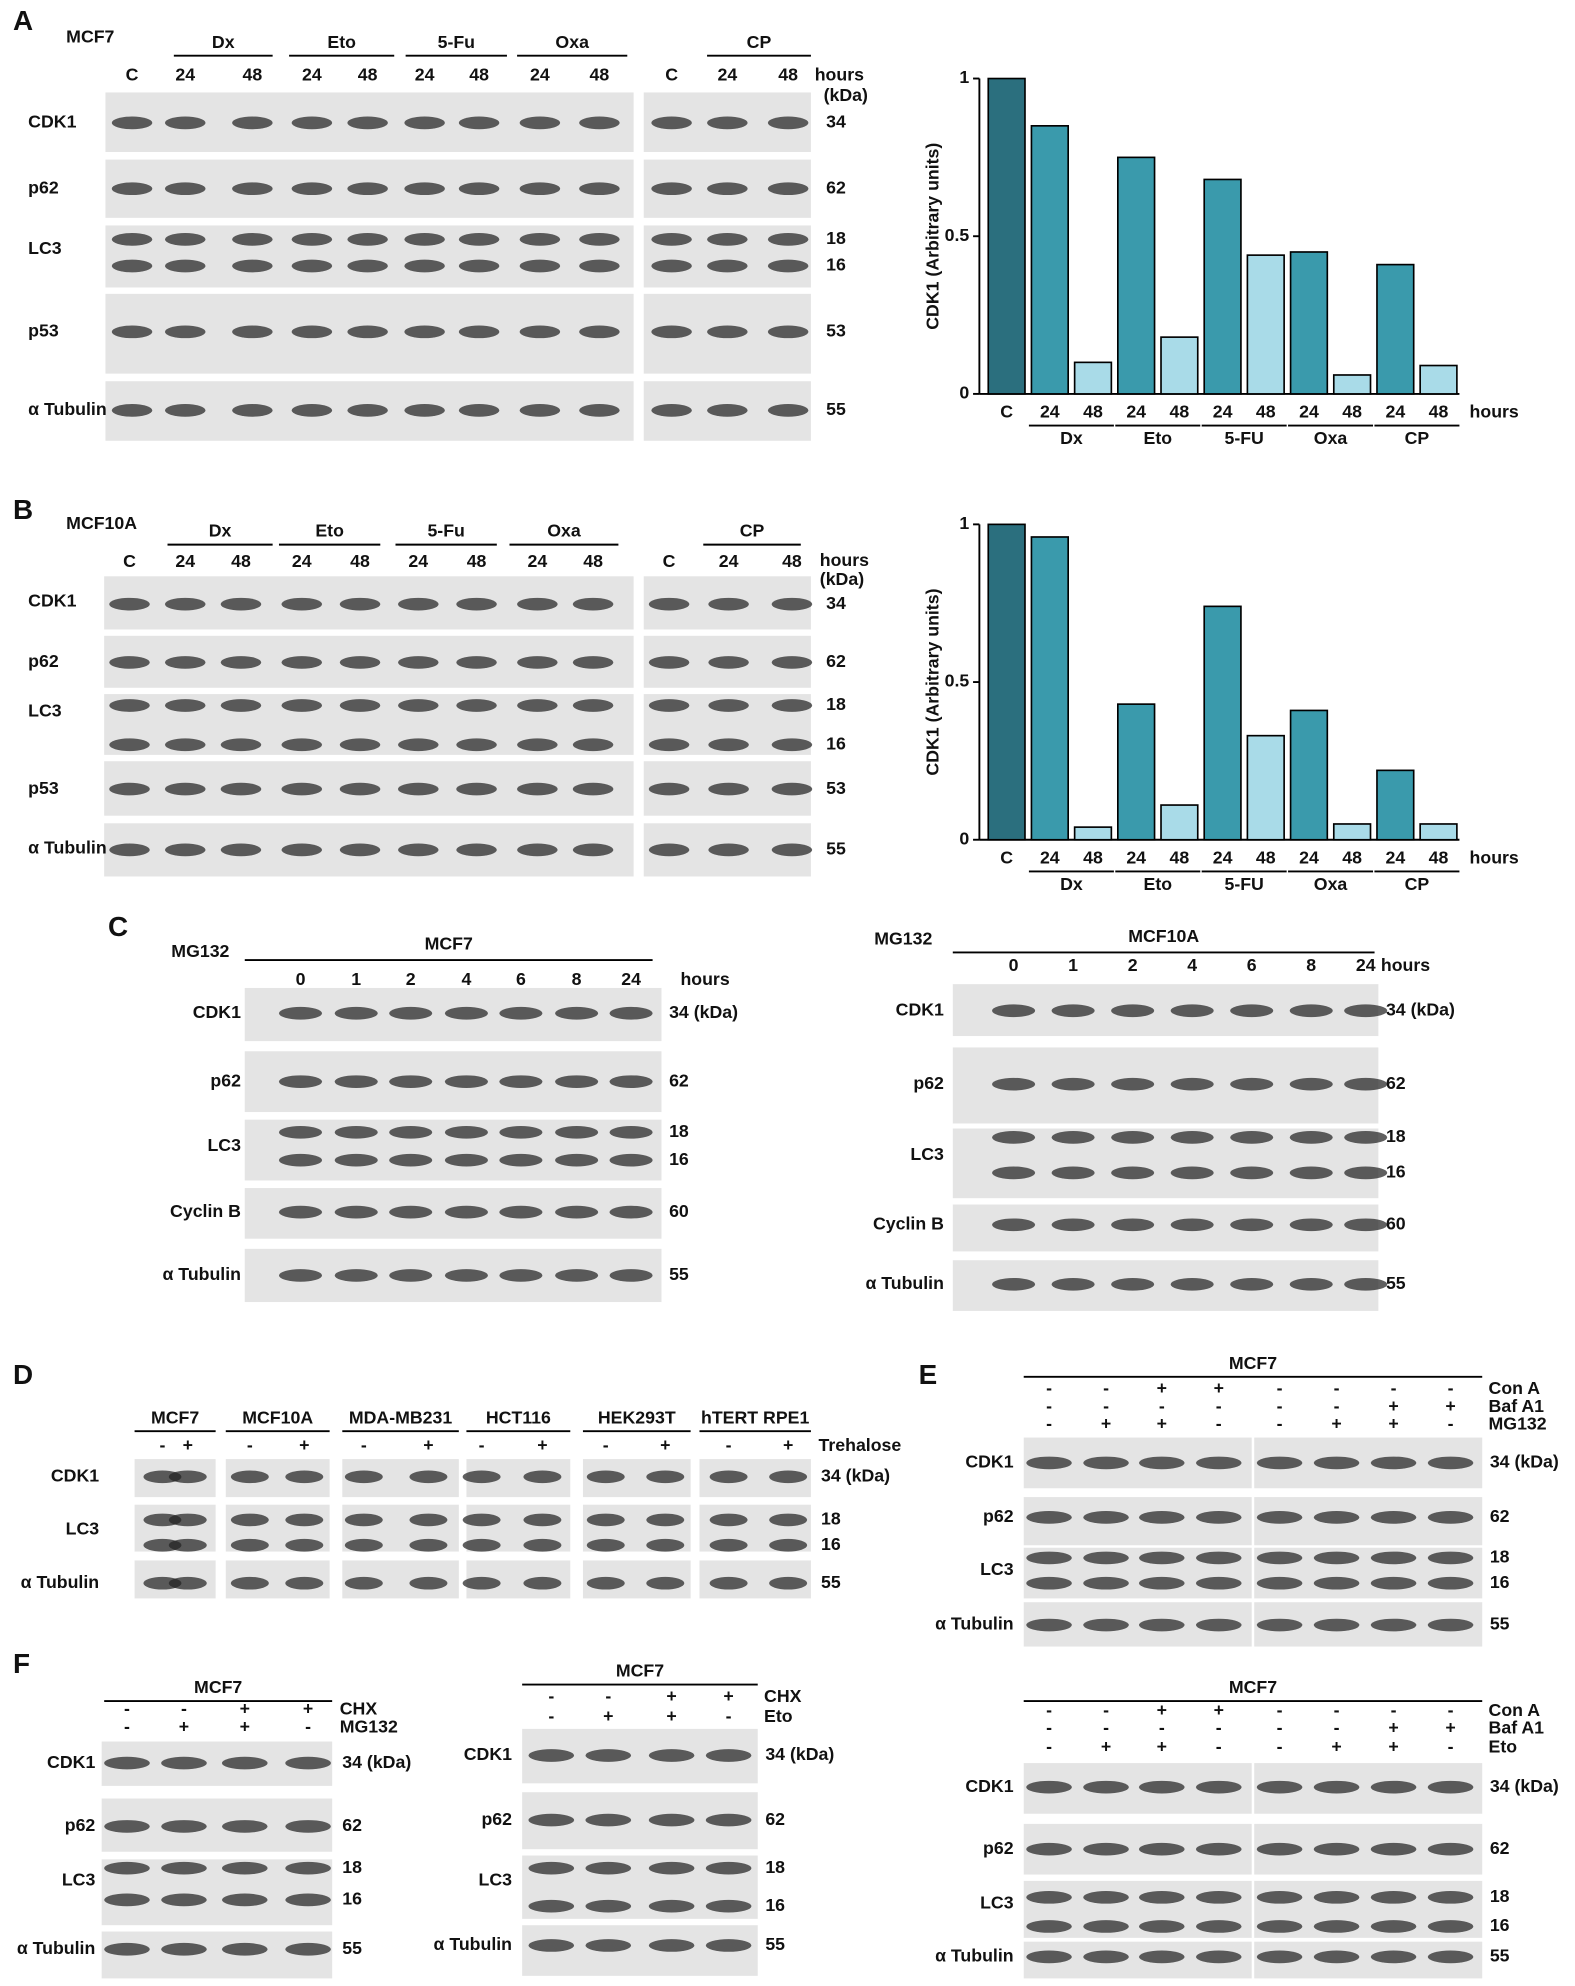 The width and height of the screenshot is (1575, 1986). Describe the element at coordinates (836, 331) in the screenshot. I see `kda-label: 53` at that location.